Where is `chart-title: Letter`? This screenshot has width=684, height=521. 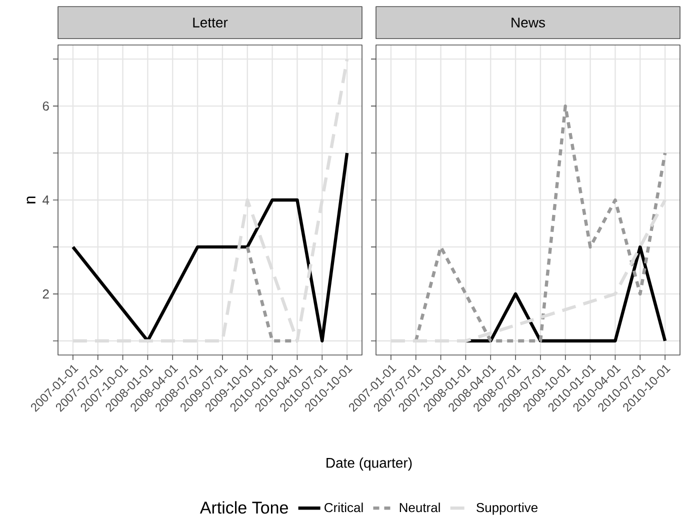
chart-title: Letter is located at coordinates (210, 23).